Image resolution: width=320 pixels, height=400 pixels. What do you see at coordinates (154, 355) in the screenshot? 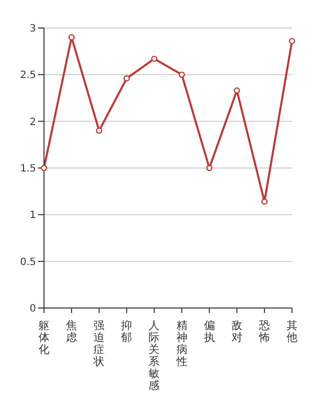
I see `x-tick-label: 人际关系敏感` at bounding box center [154, 355].